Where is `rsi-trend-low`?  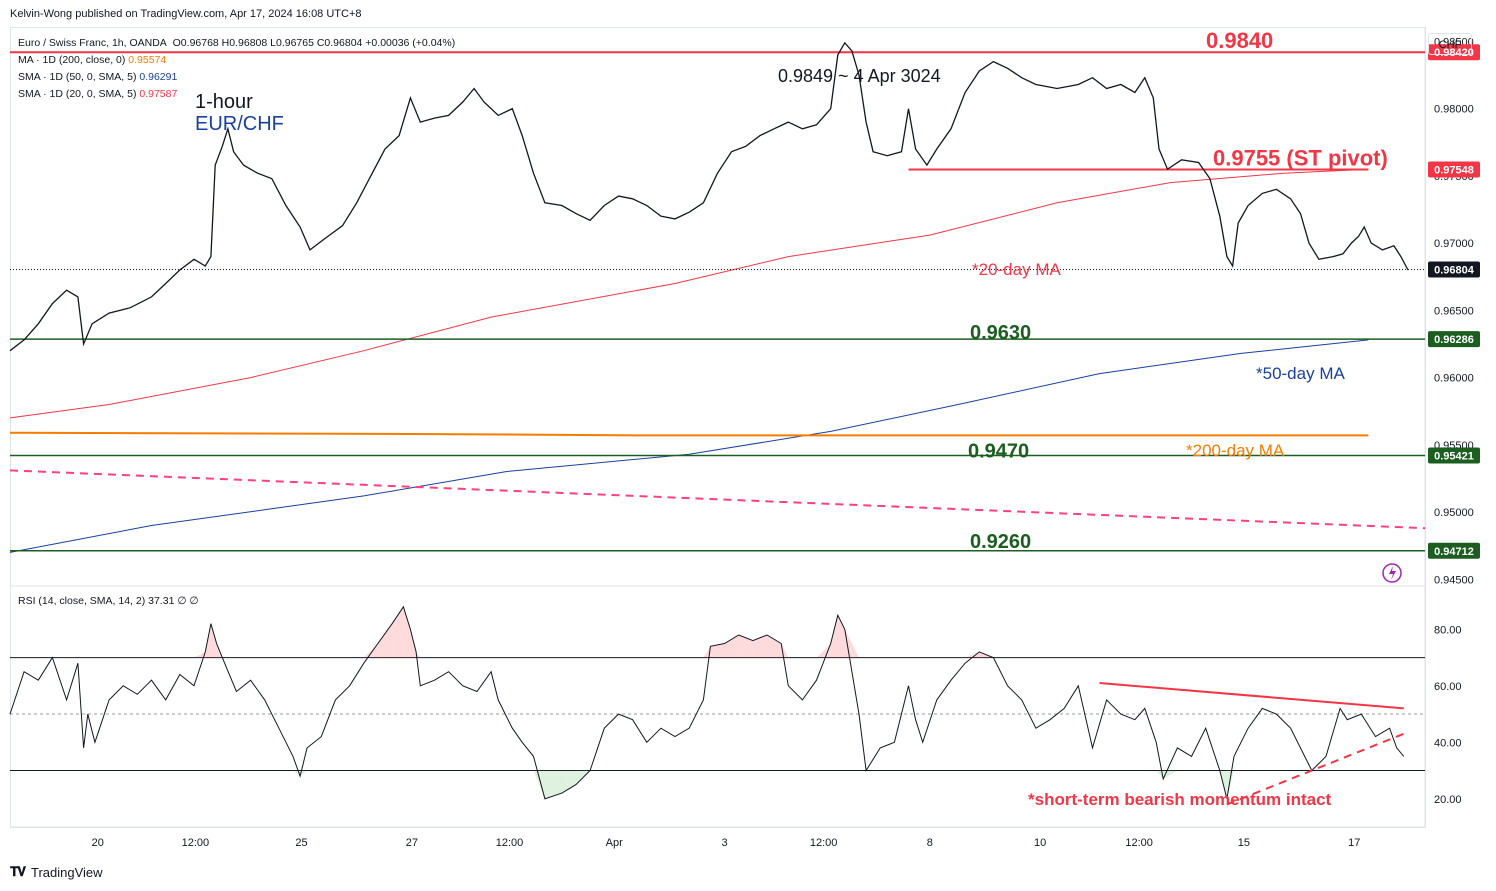
rsi-trend-low is located at coordinates (1315, 769).